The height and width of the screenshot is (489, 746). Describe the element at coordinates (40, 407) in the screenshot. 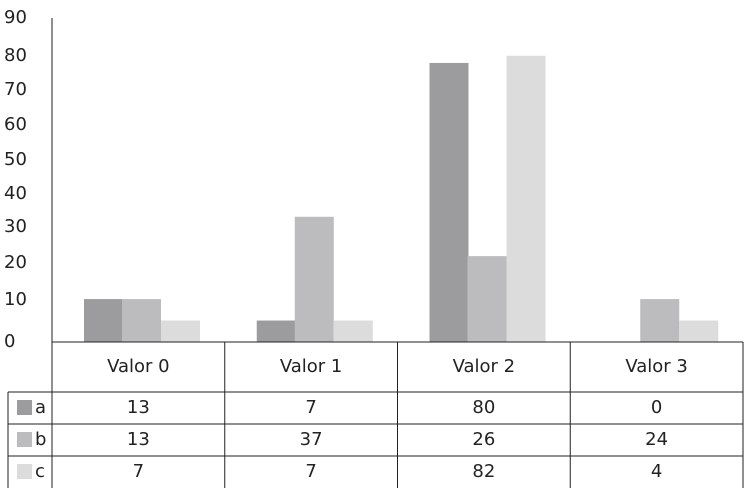

I see `series-label: a` at that location.